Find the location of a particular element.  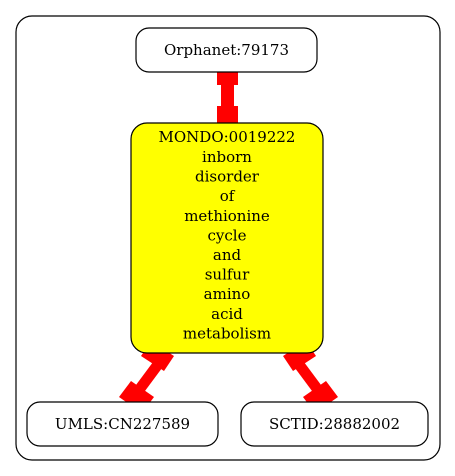

node-orphanet-label: Orphanet:79173 is located at coordinates (226, 50).